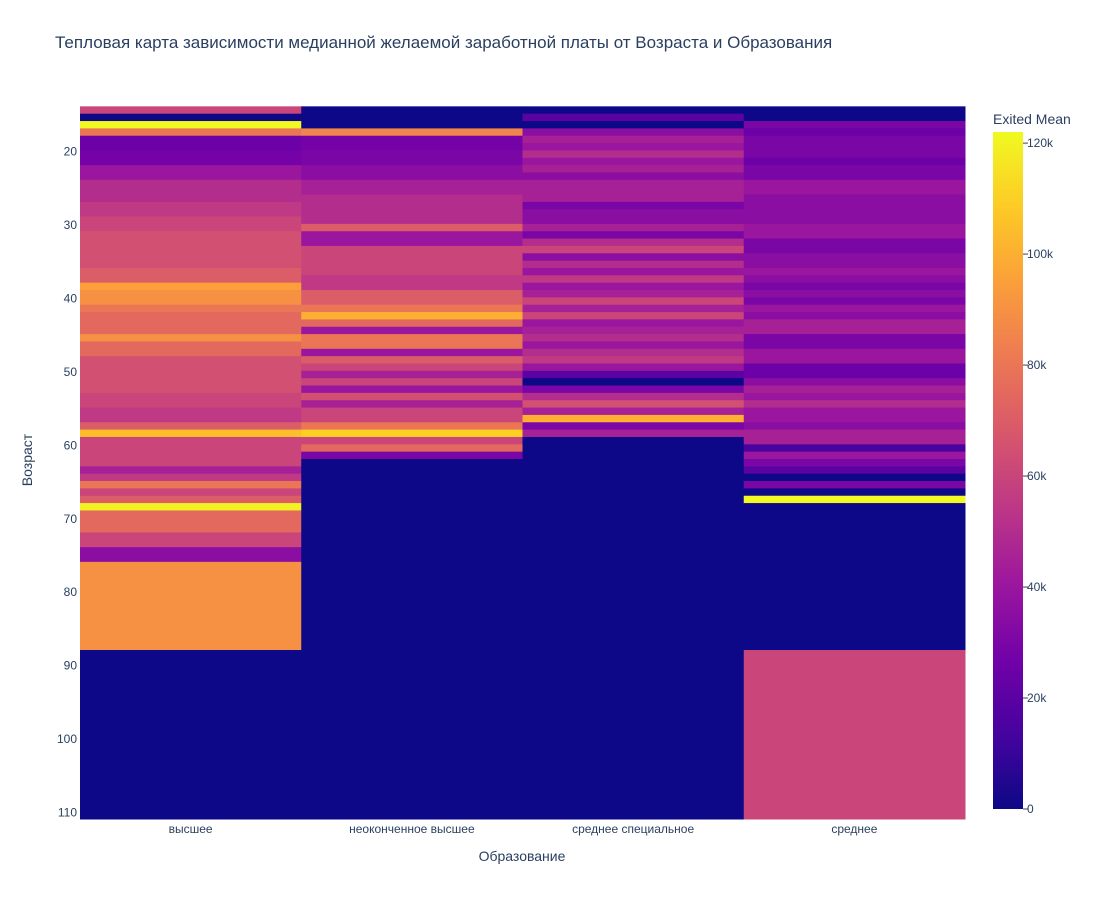  I want to click on colorbar-tick-label: 100k, so click(1040, 254).